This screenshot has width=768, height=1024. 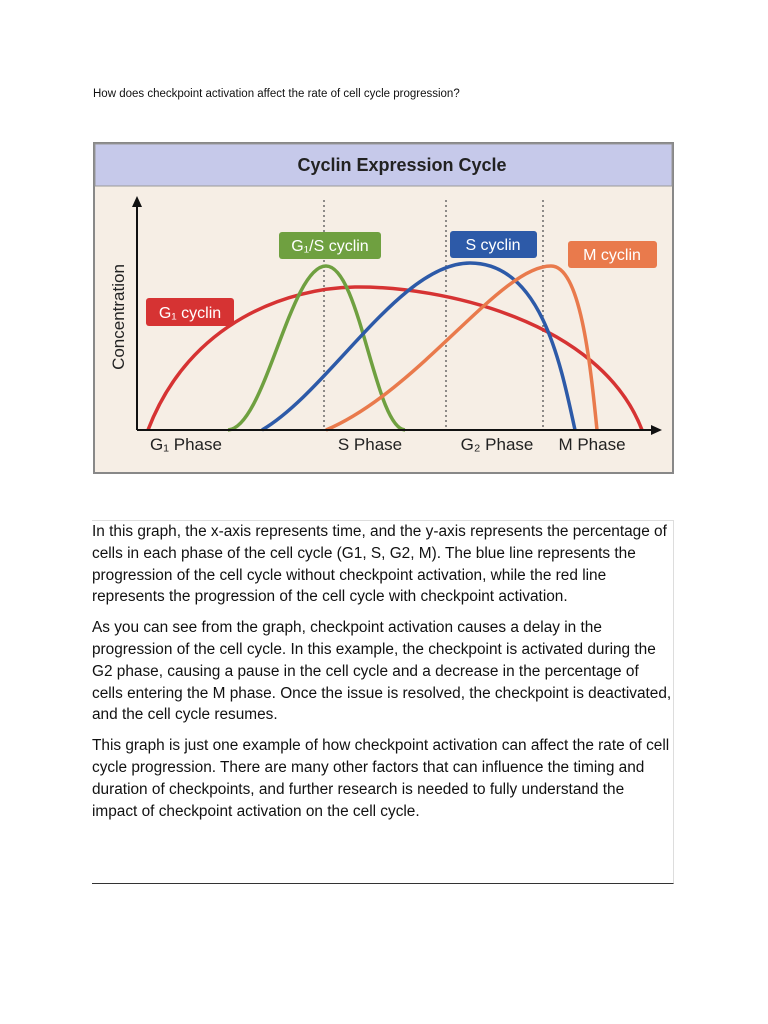 I want to click on figure-title: Cyclin Expression Cycle, so click(x=401, y=165).